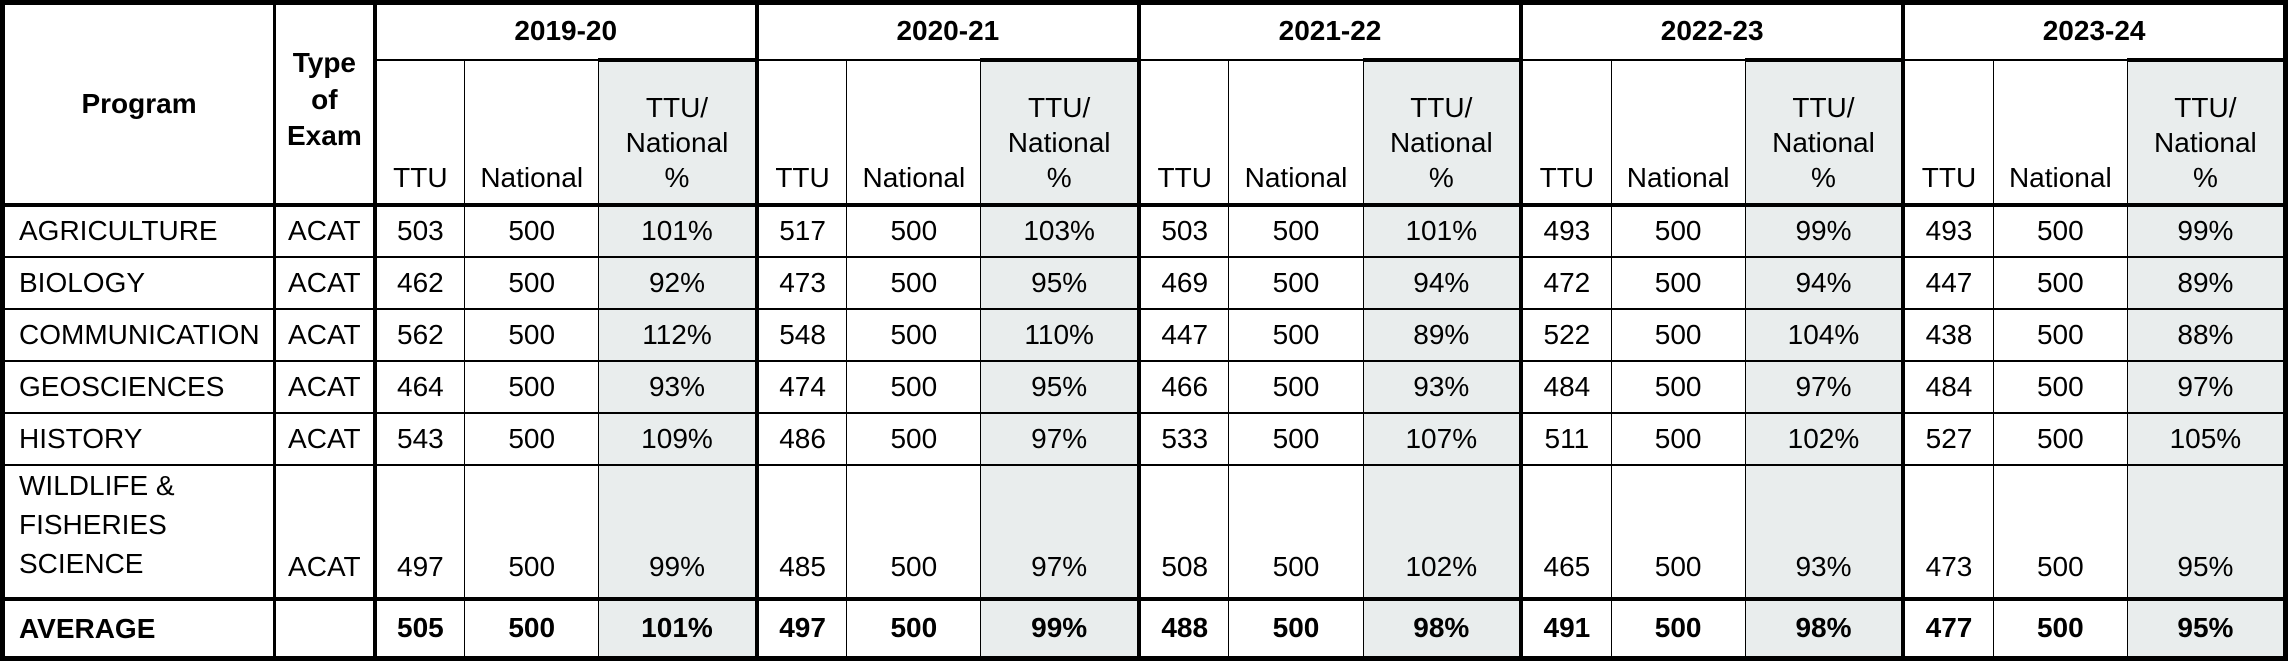  What do you see at coordinates (1566, 532) in the screenshot?
I see `ttu-value-cell: 465` at bounding box center [1566, 532].